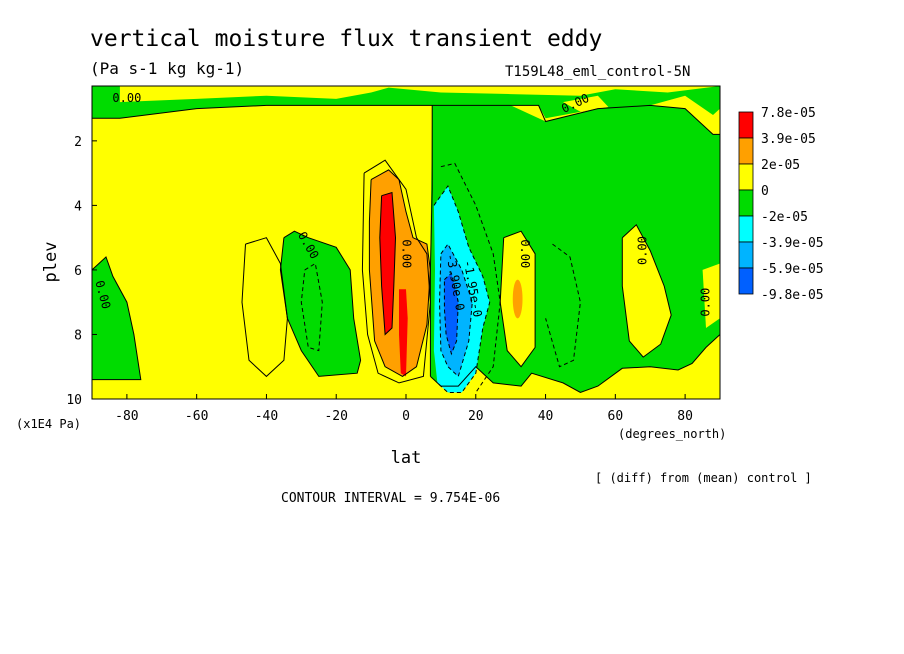  I want to click on orange-blob-30n, so click(517, 299).